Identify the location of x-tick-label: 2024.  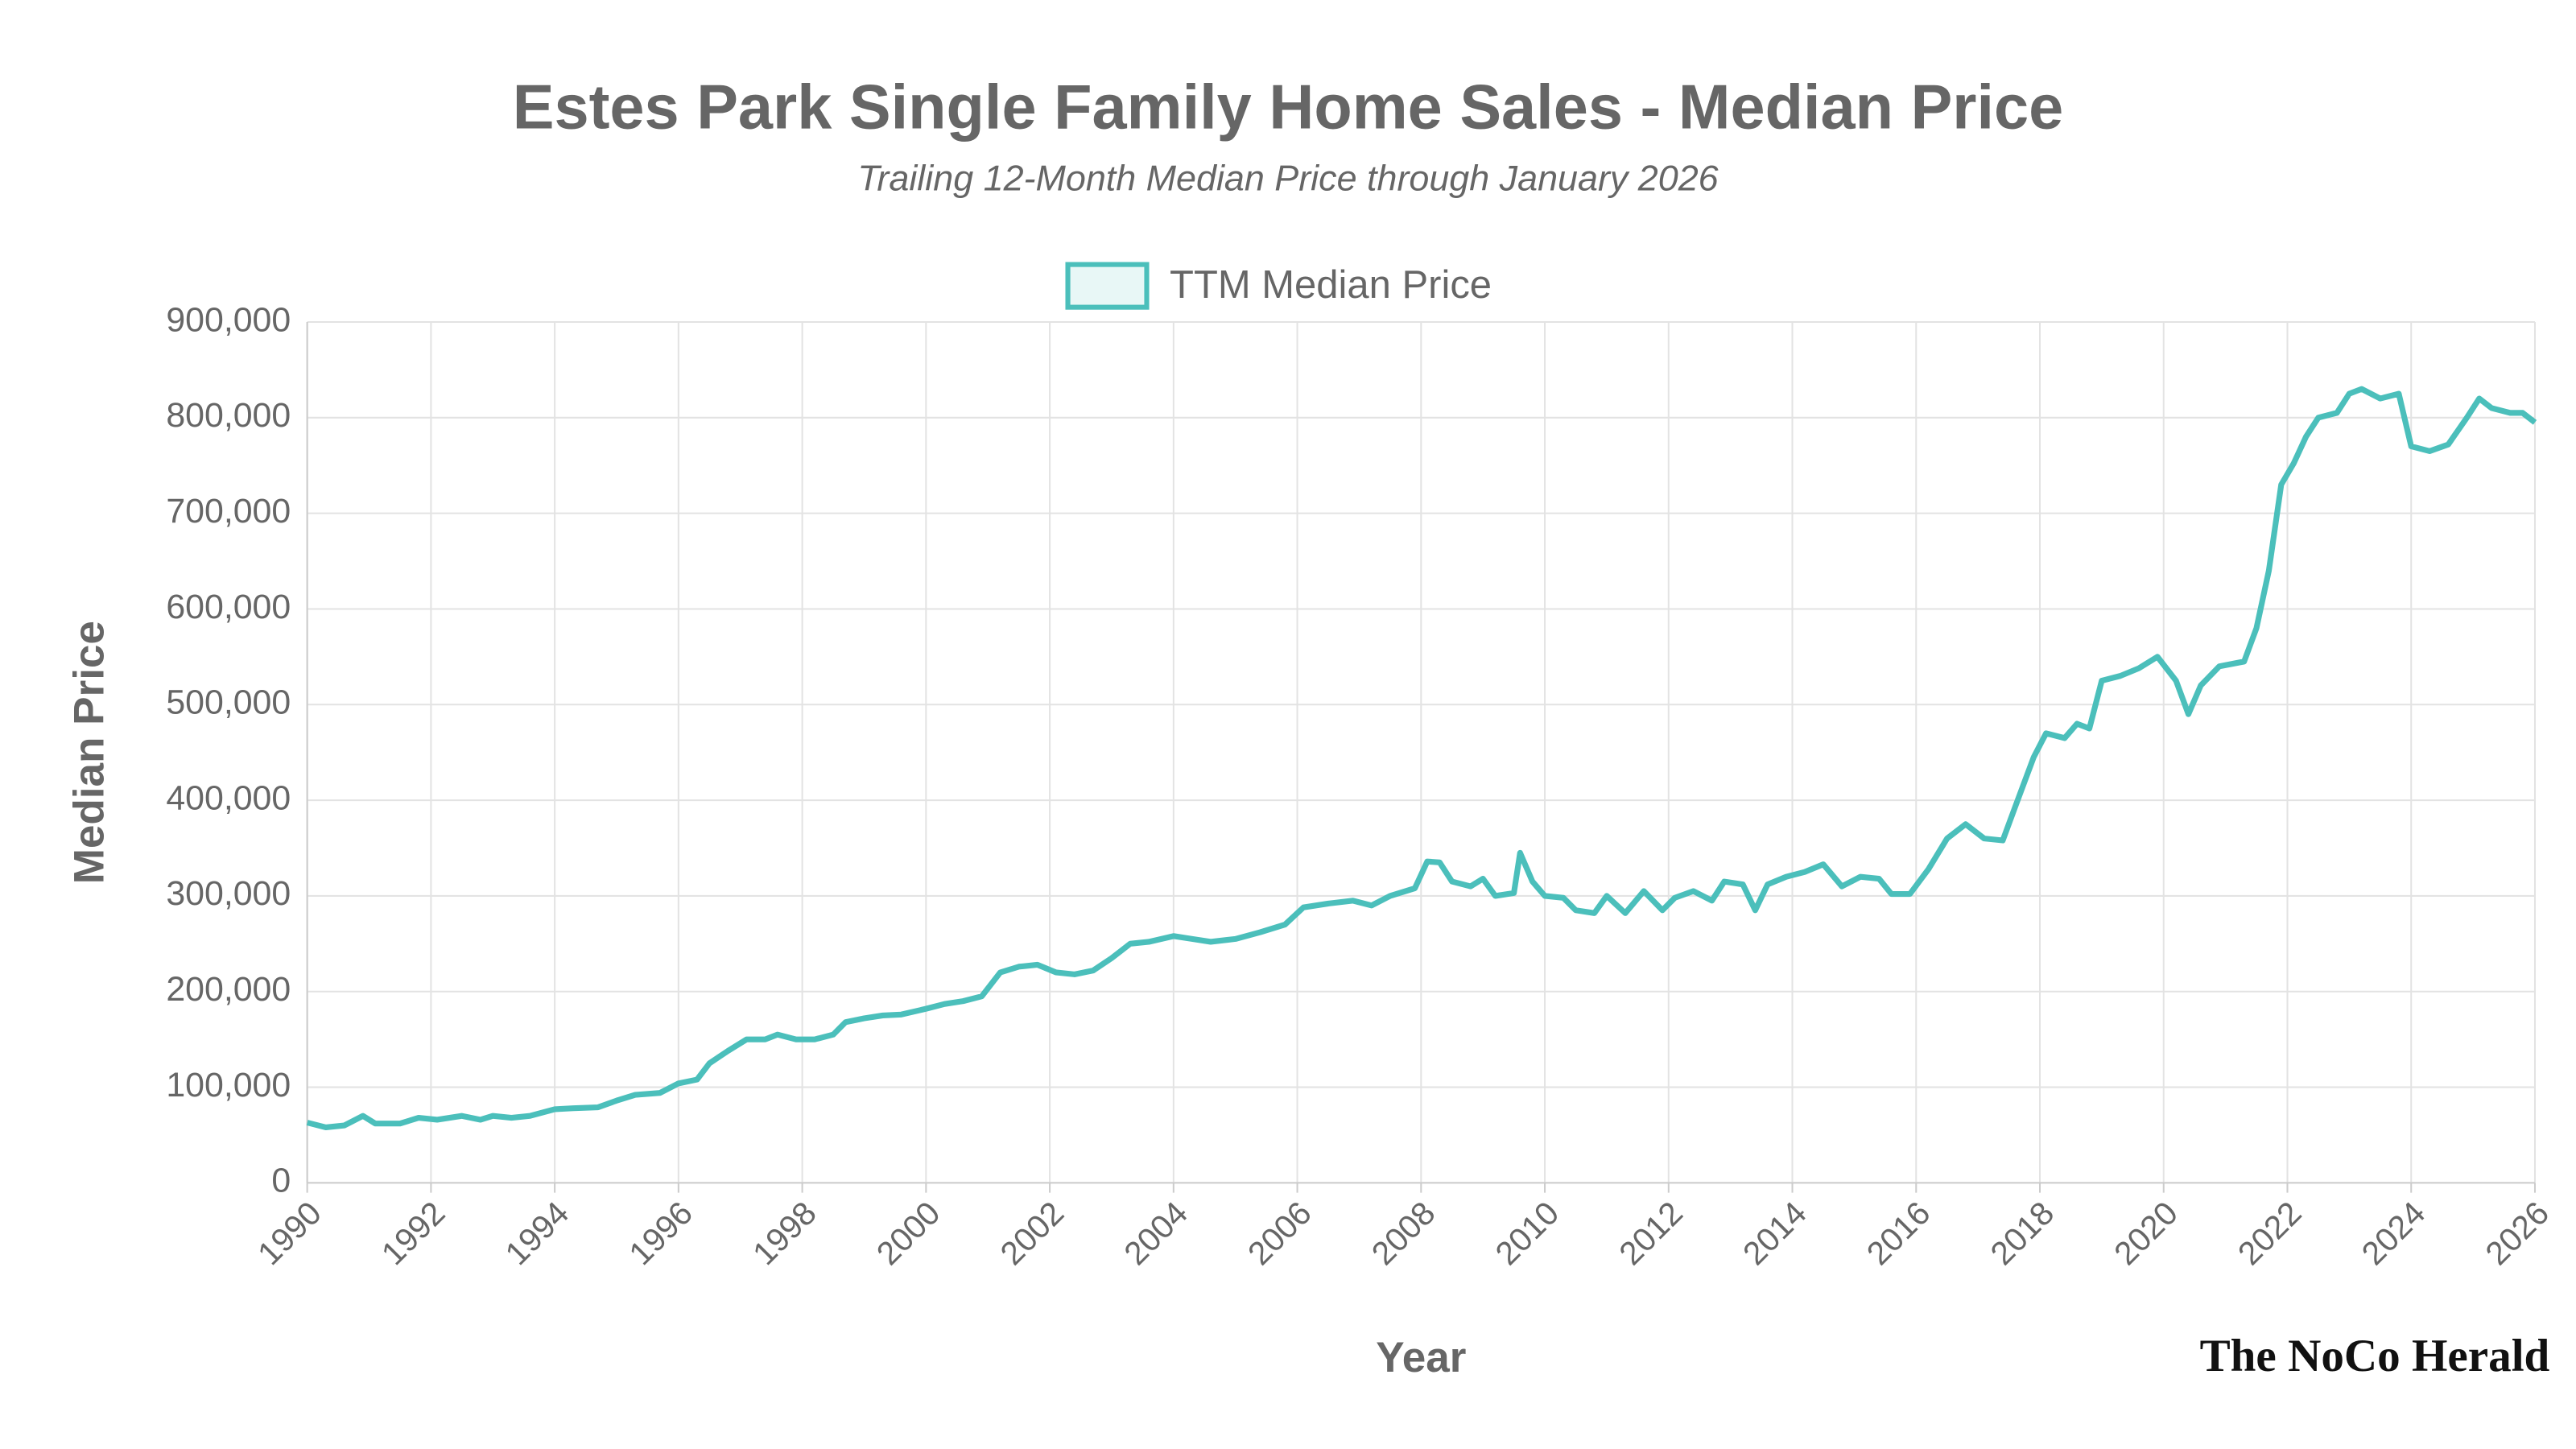
(2394, 1234).